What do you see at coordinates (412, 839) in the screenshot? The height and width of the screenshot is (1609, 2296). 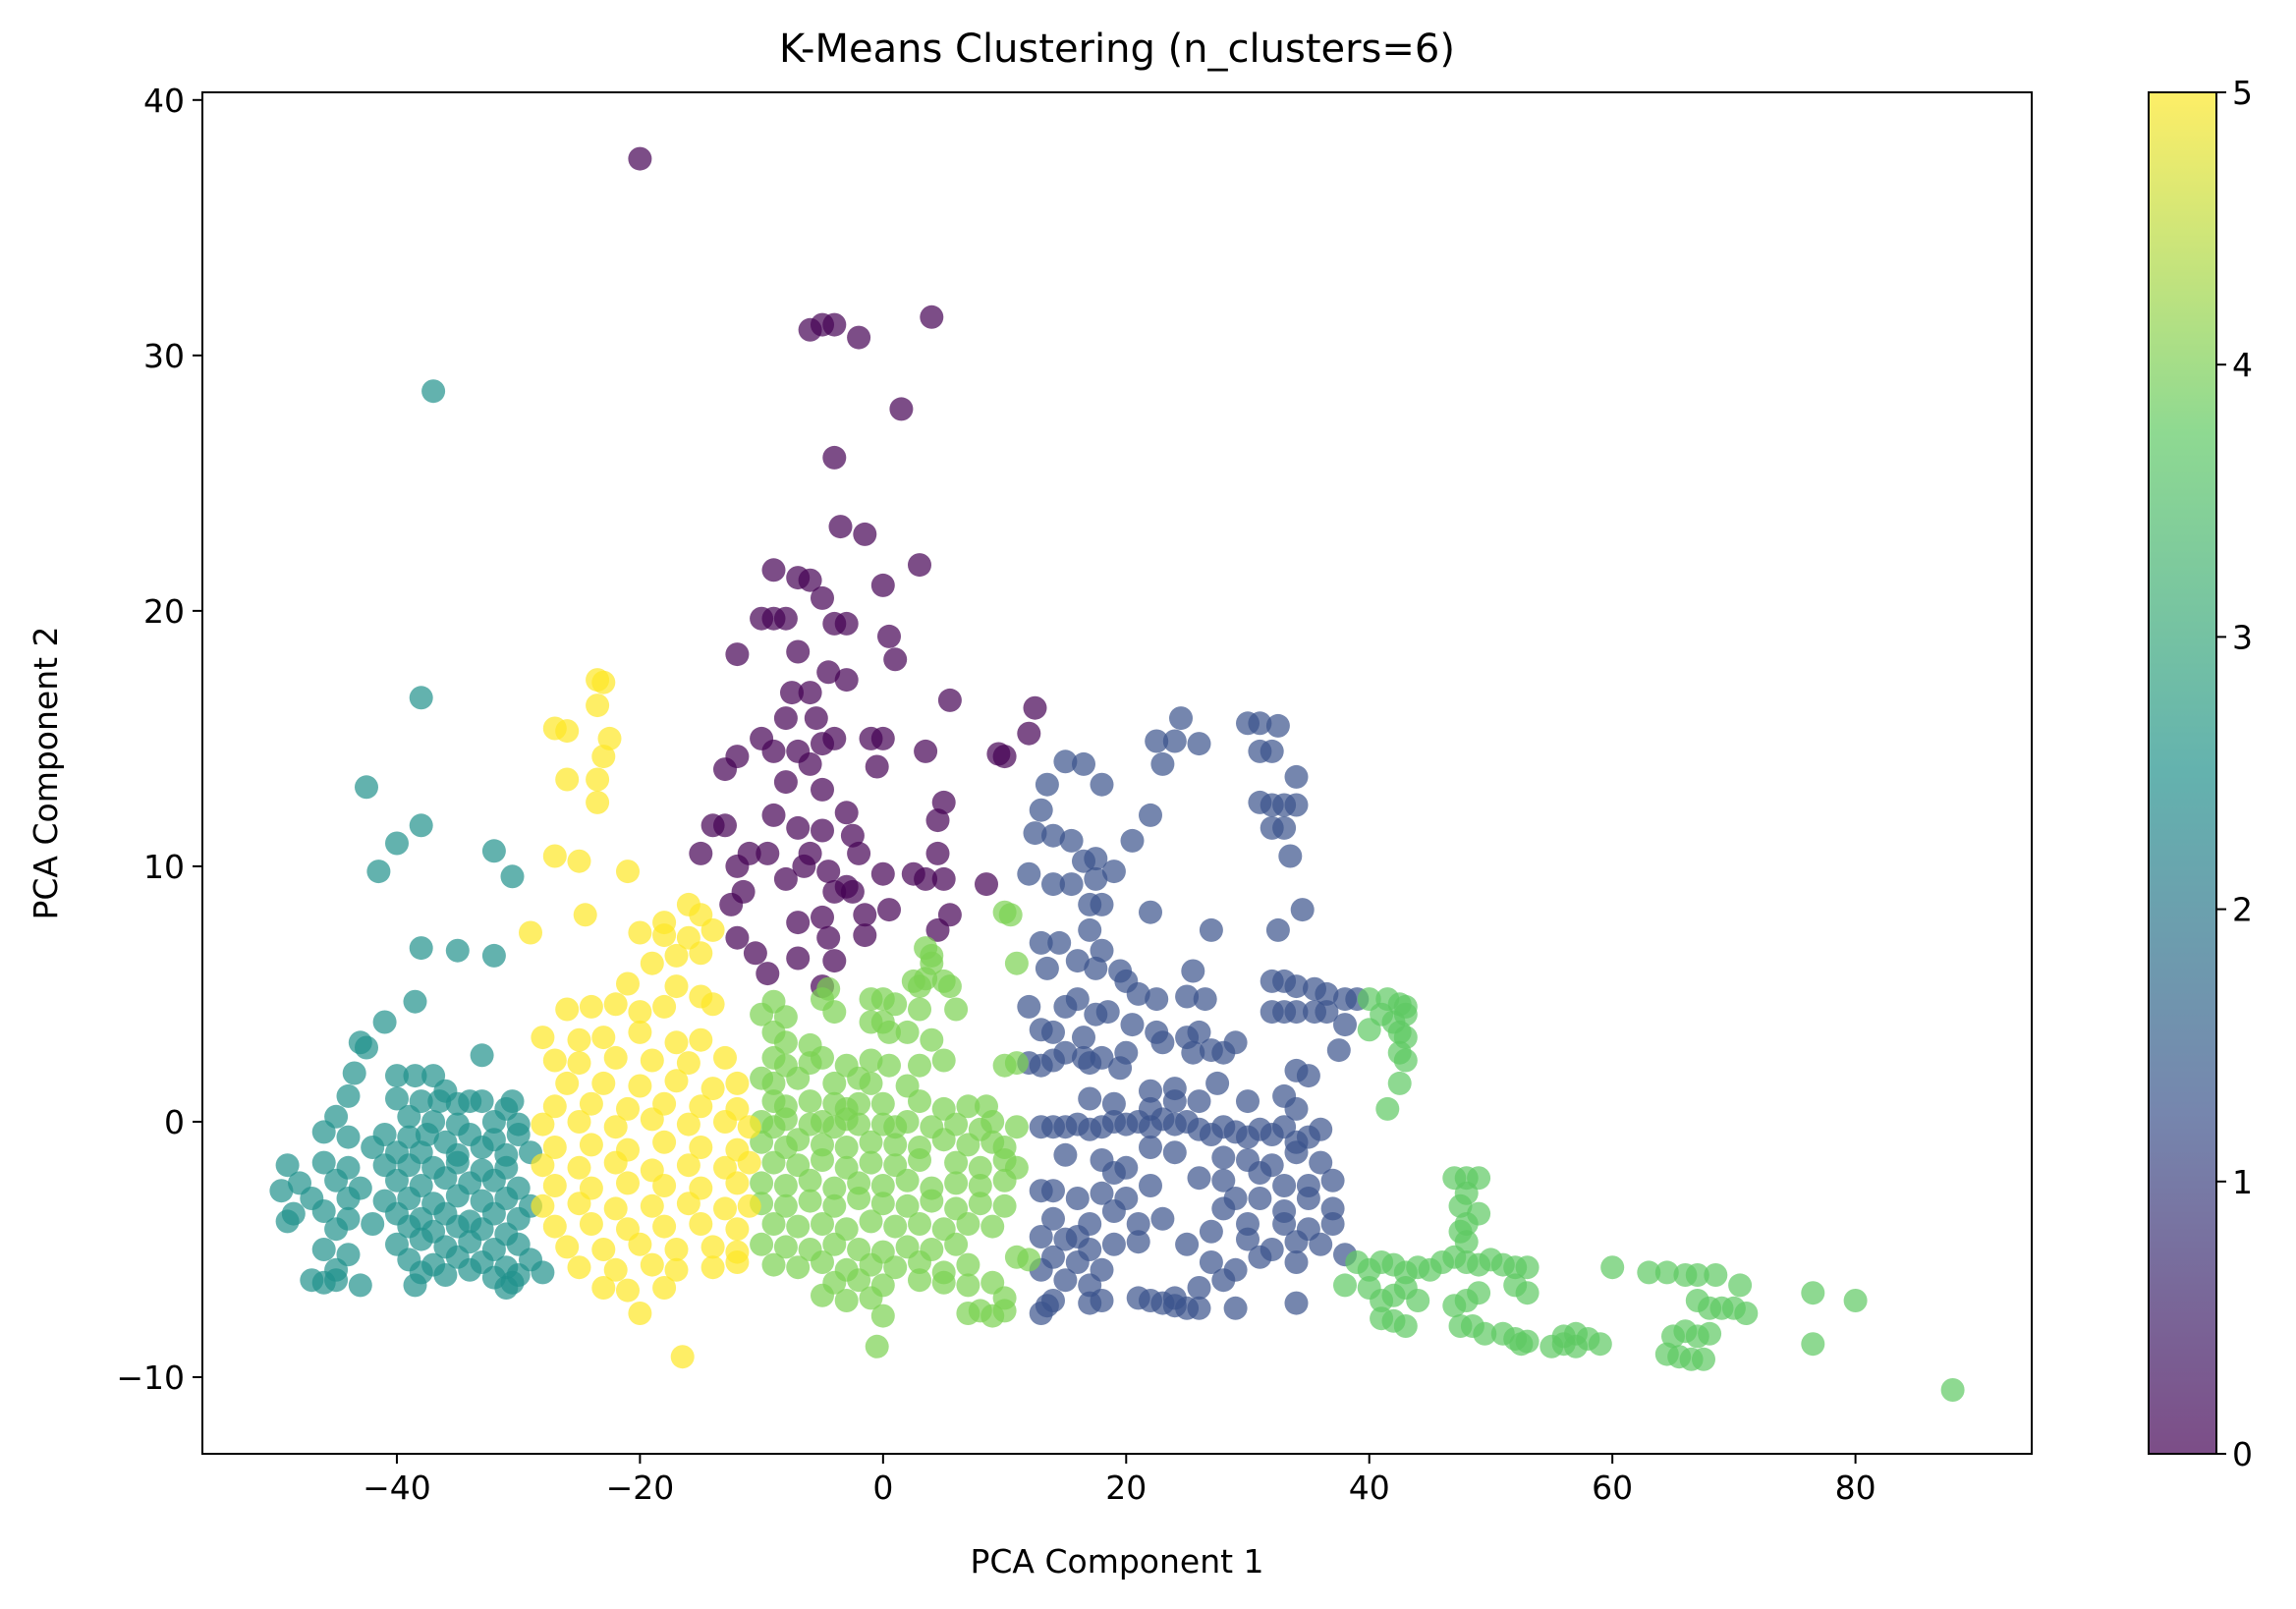 I see `cluster-2-points` at bounding box center [412, 839].